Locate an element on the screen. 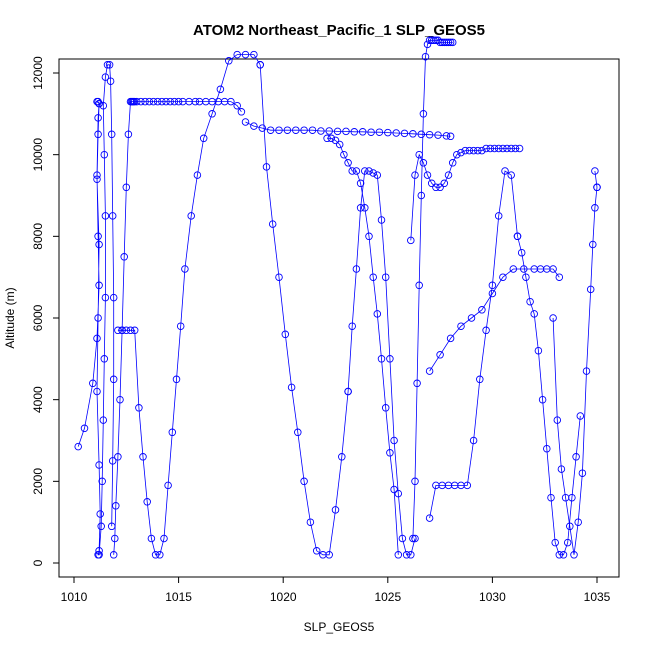 The image size is (650, 650). x-tick-label: 1035 is located at coordinates (597, 597).